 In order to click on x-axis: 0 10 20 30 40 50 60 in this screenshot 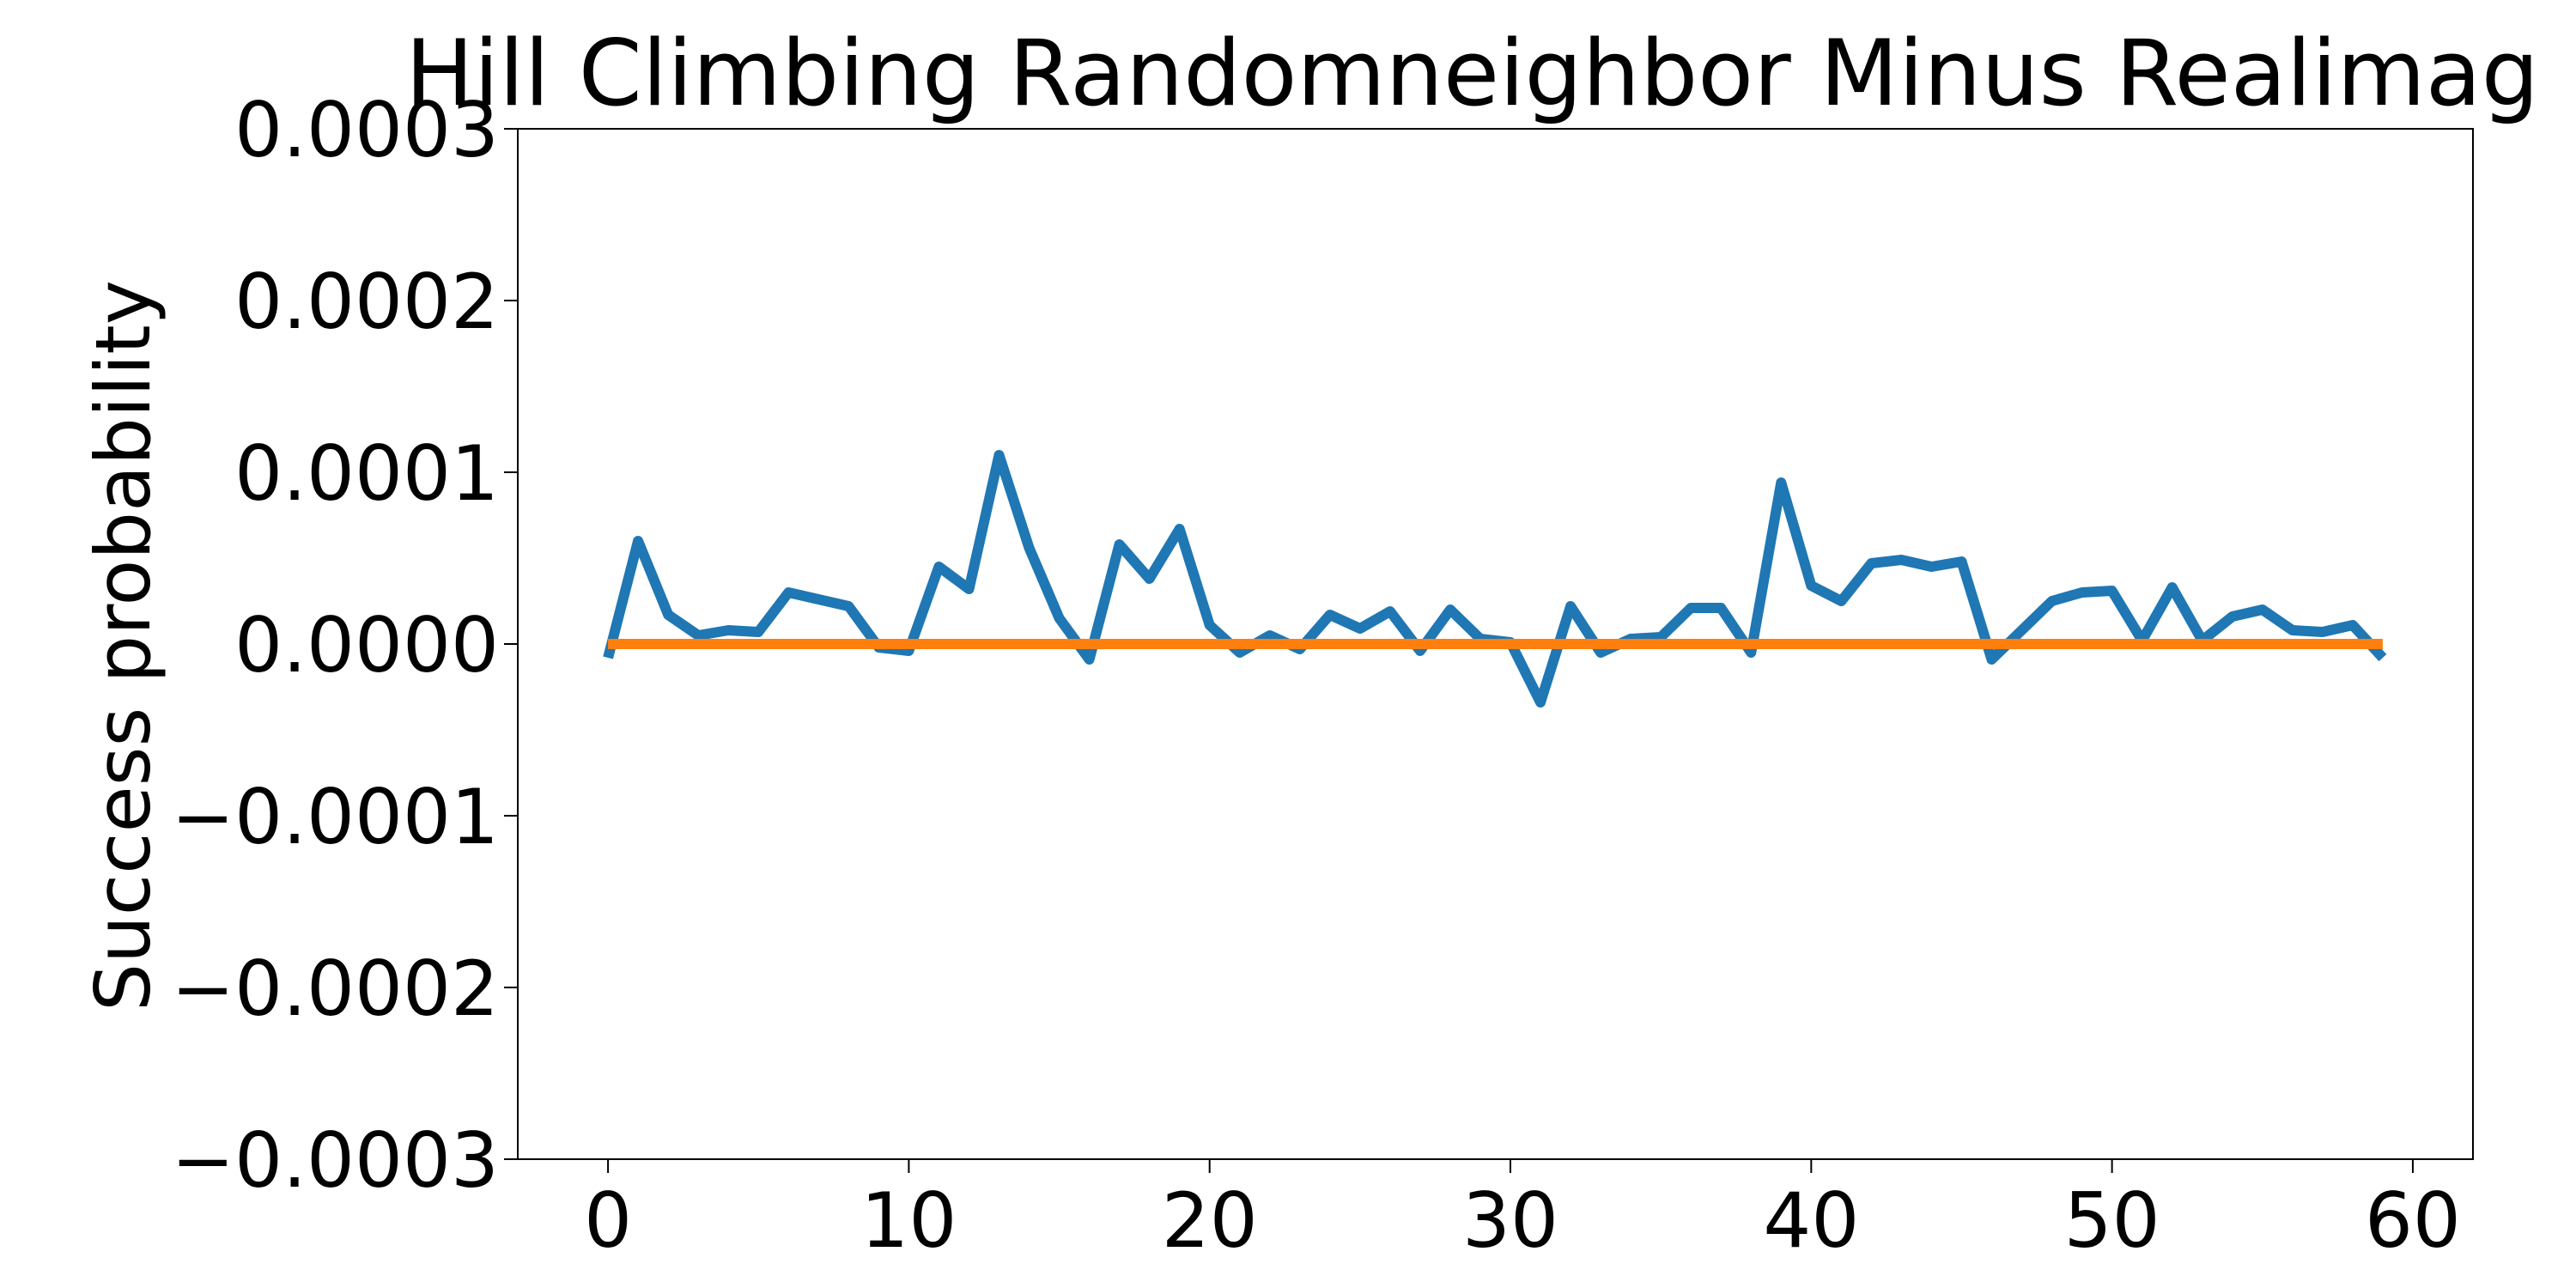, I will do `click(1522, 1212)`.